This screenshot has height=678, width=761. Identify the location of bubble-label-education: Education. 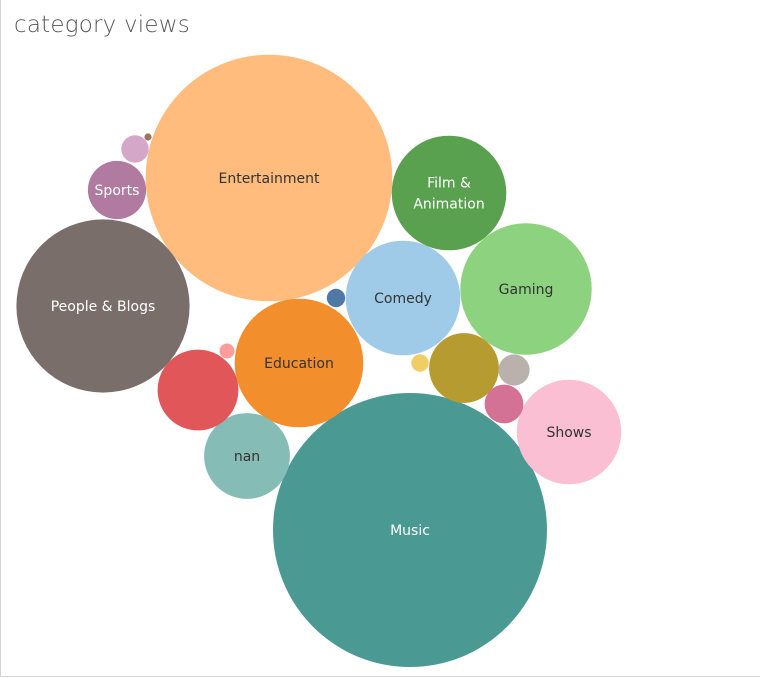
(299, 364).